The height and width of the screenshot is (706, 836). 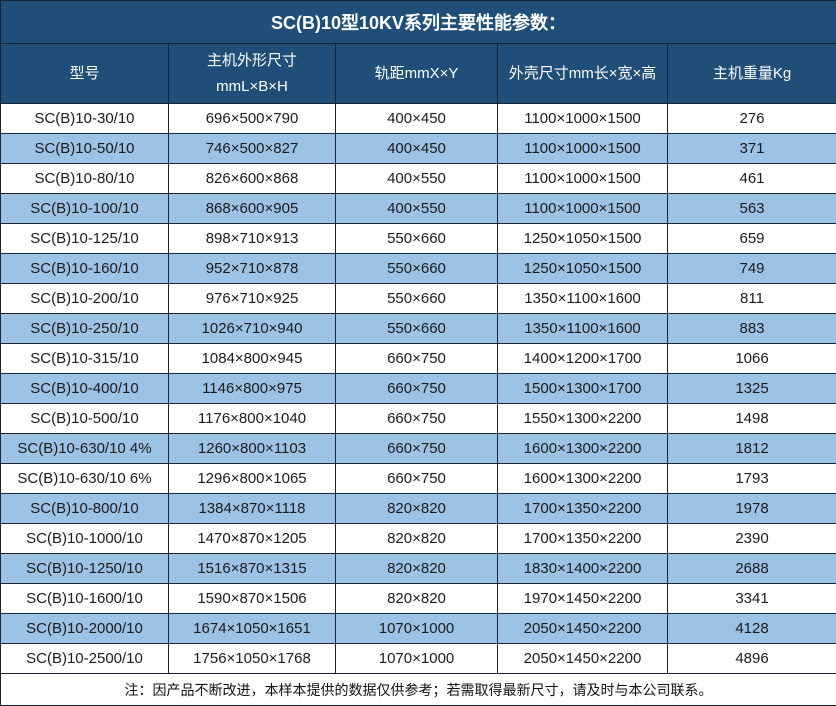 What do you see at coordinates (252, 149) in the screenshot?
I see `table-cell: 746×500×827` at bounding box center [252, 149].